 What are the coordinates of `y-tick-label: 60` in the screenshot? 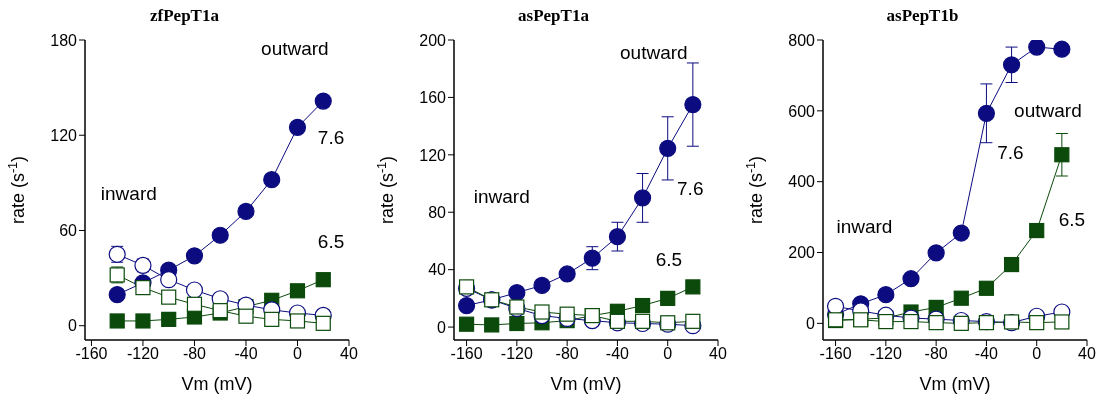 It's located at (68, 231).